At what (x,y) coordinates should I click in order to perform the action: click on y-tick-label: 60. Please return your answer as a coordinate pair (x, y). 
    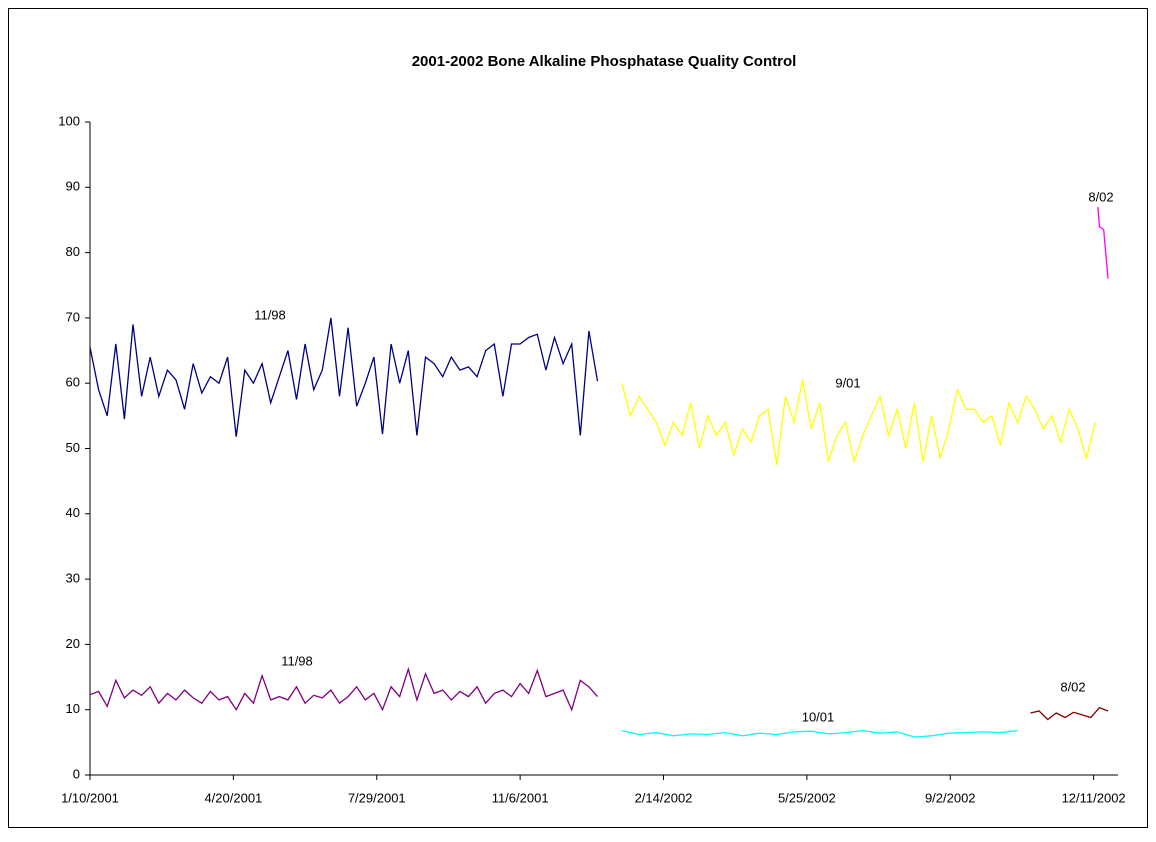
    Looking at the image, I should click on (73, 382).